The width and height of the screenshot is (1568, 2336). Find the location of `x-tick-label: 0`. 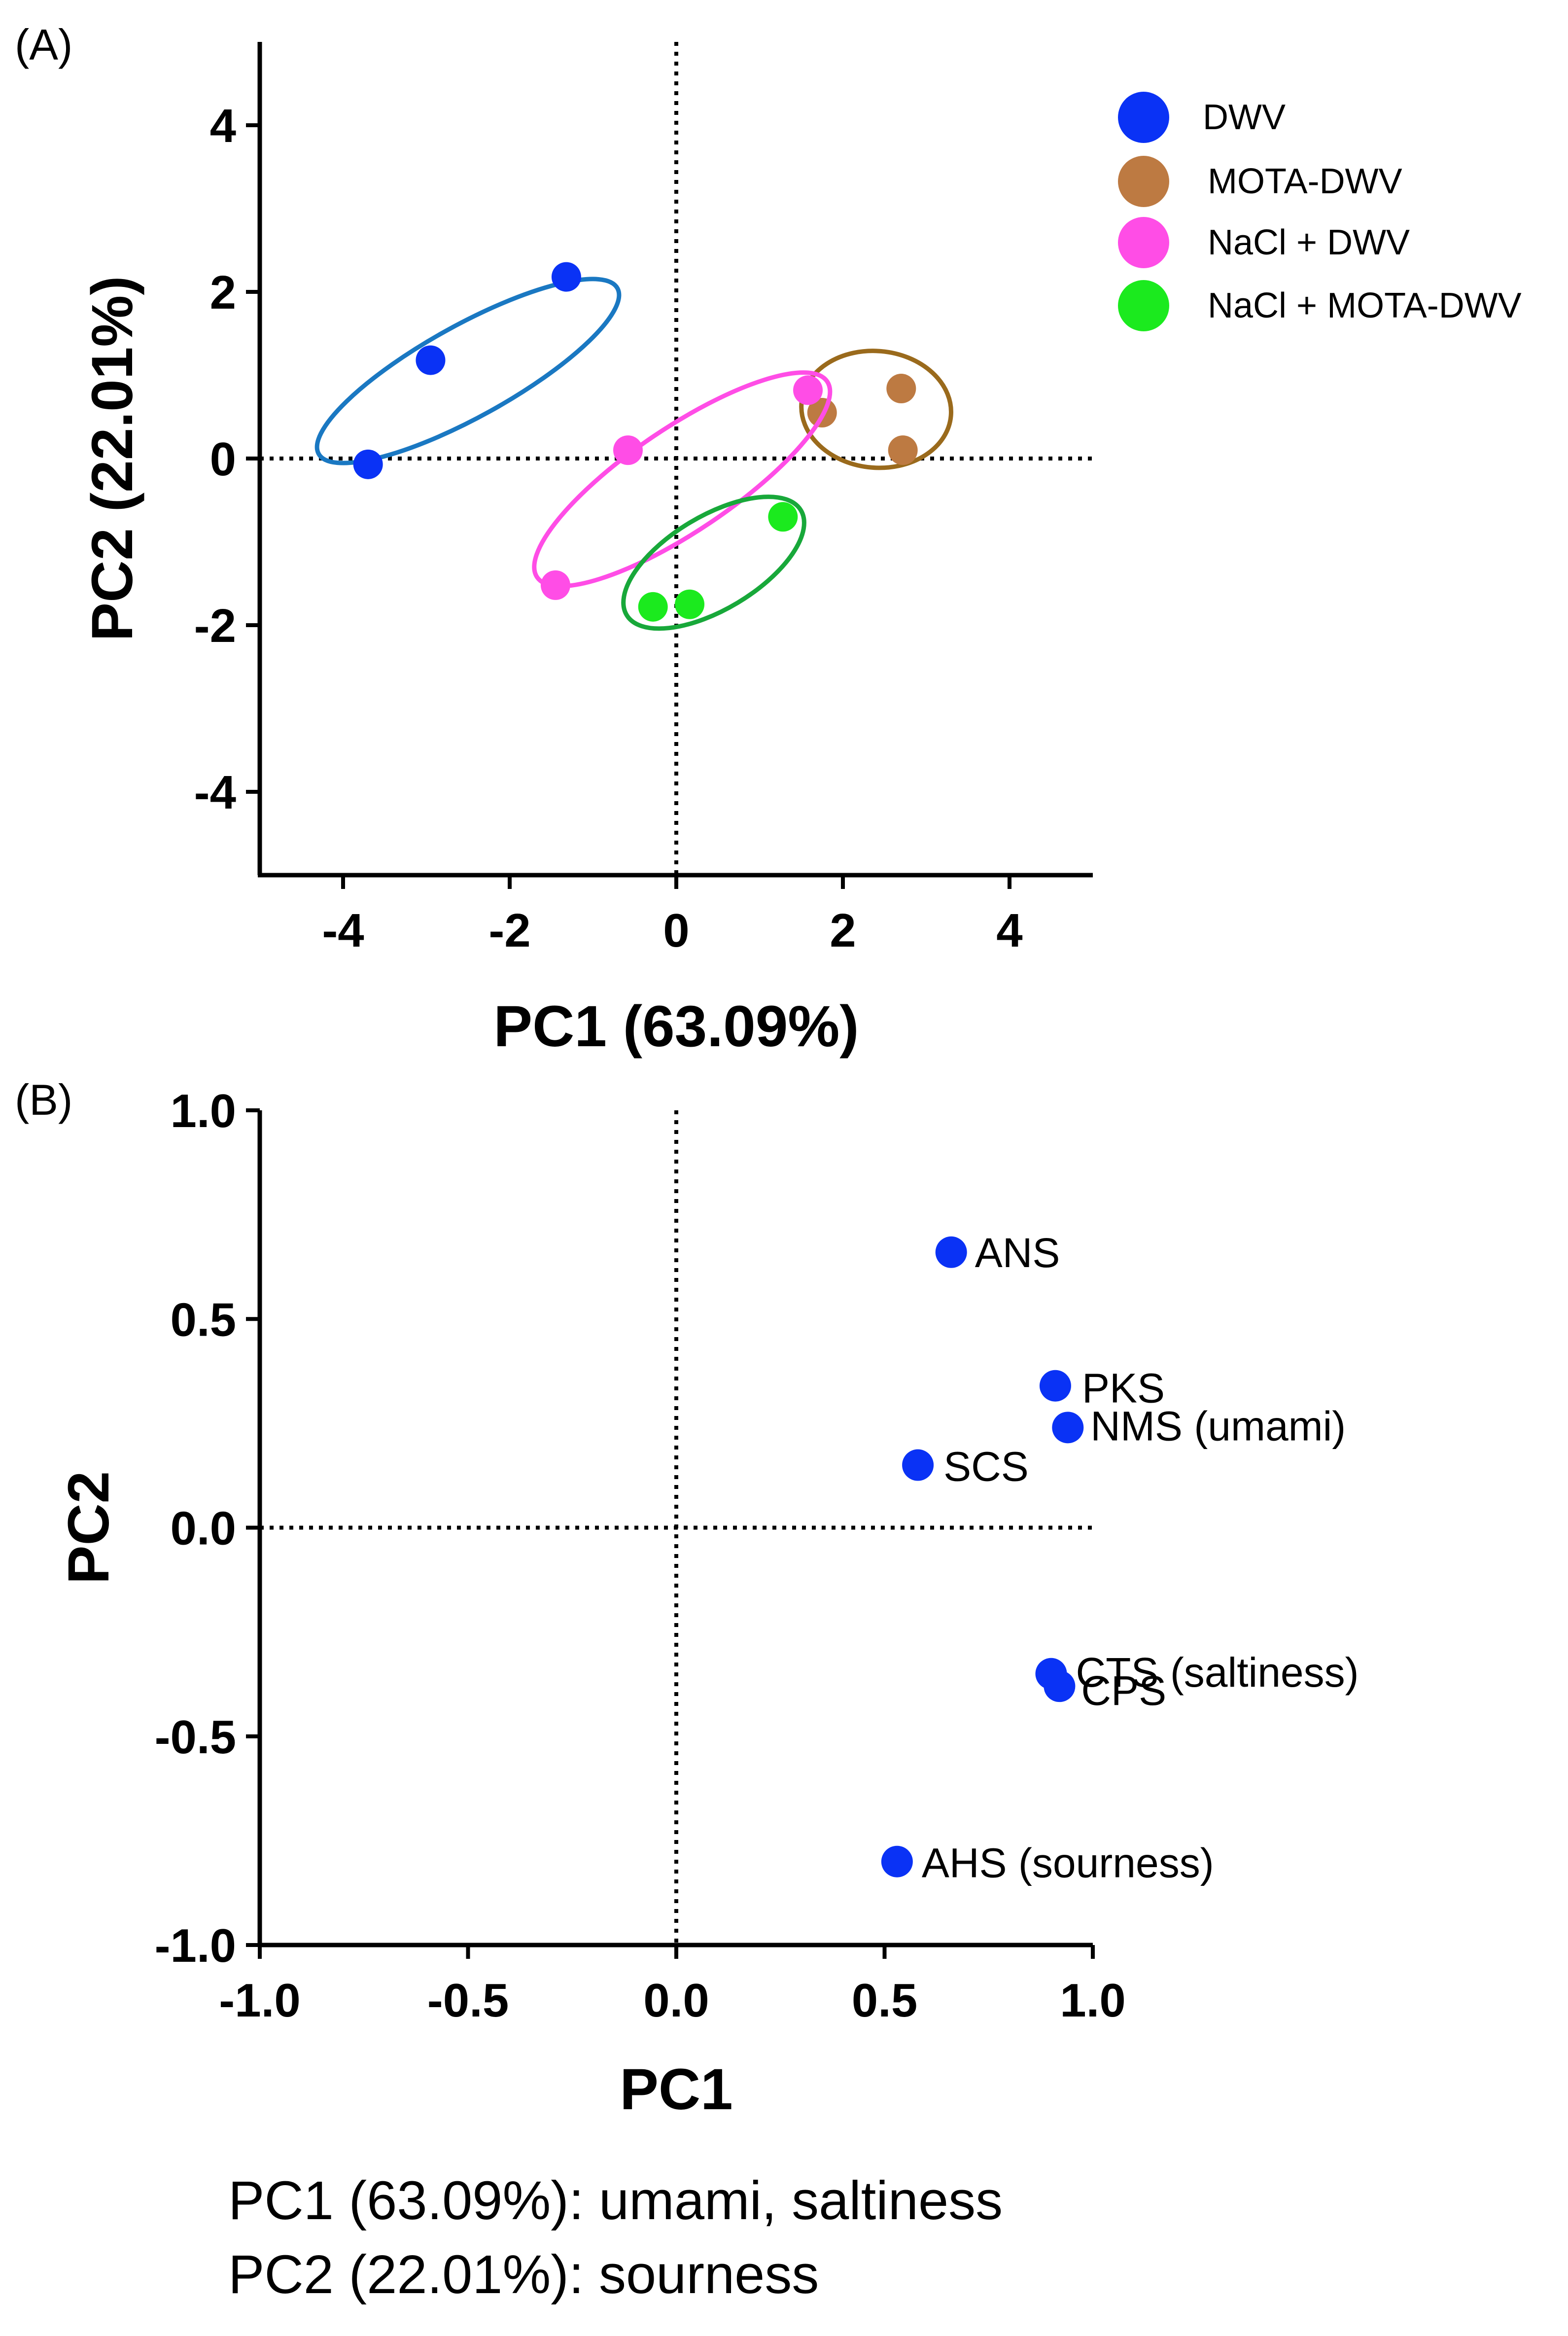

x-tick-label: 0 is located at coordinates (676, 931).